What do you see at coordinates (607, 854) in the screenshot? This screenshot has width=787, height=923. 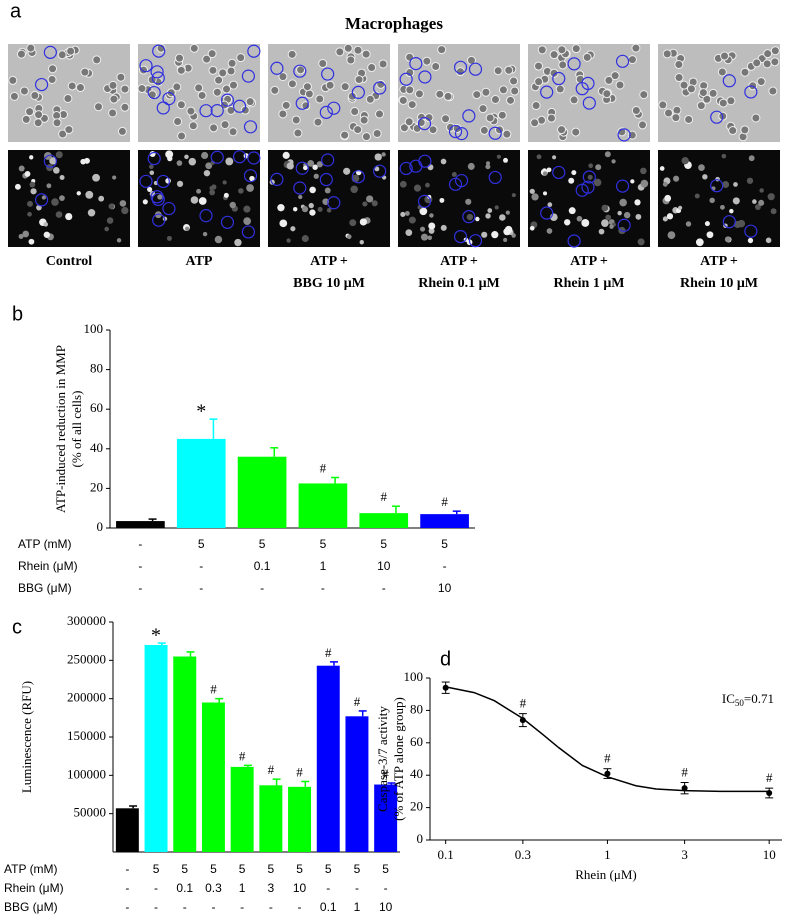 I see `x-tick-label: 1` at bounding box center [607, 854].